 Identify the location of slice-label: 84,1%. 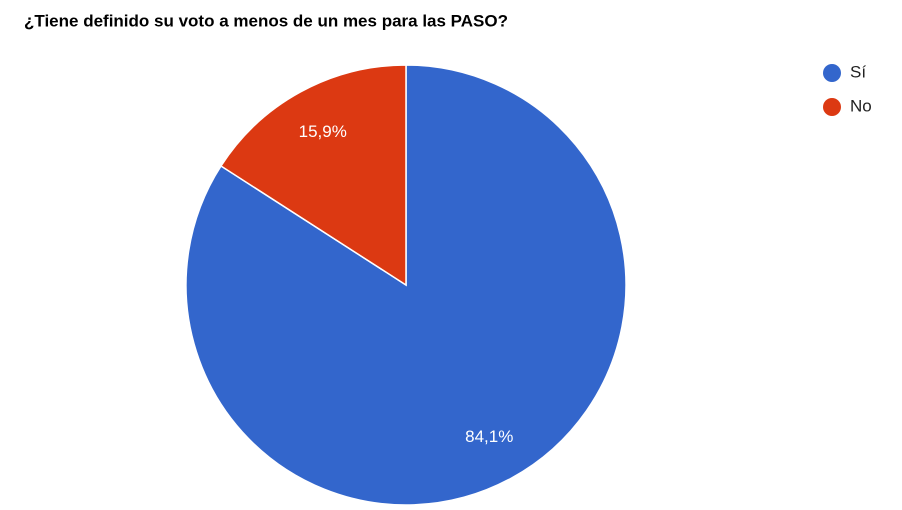
(489, 436).